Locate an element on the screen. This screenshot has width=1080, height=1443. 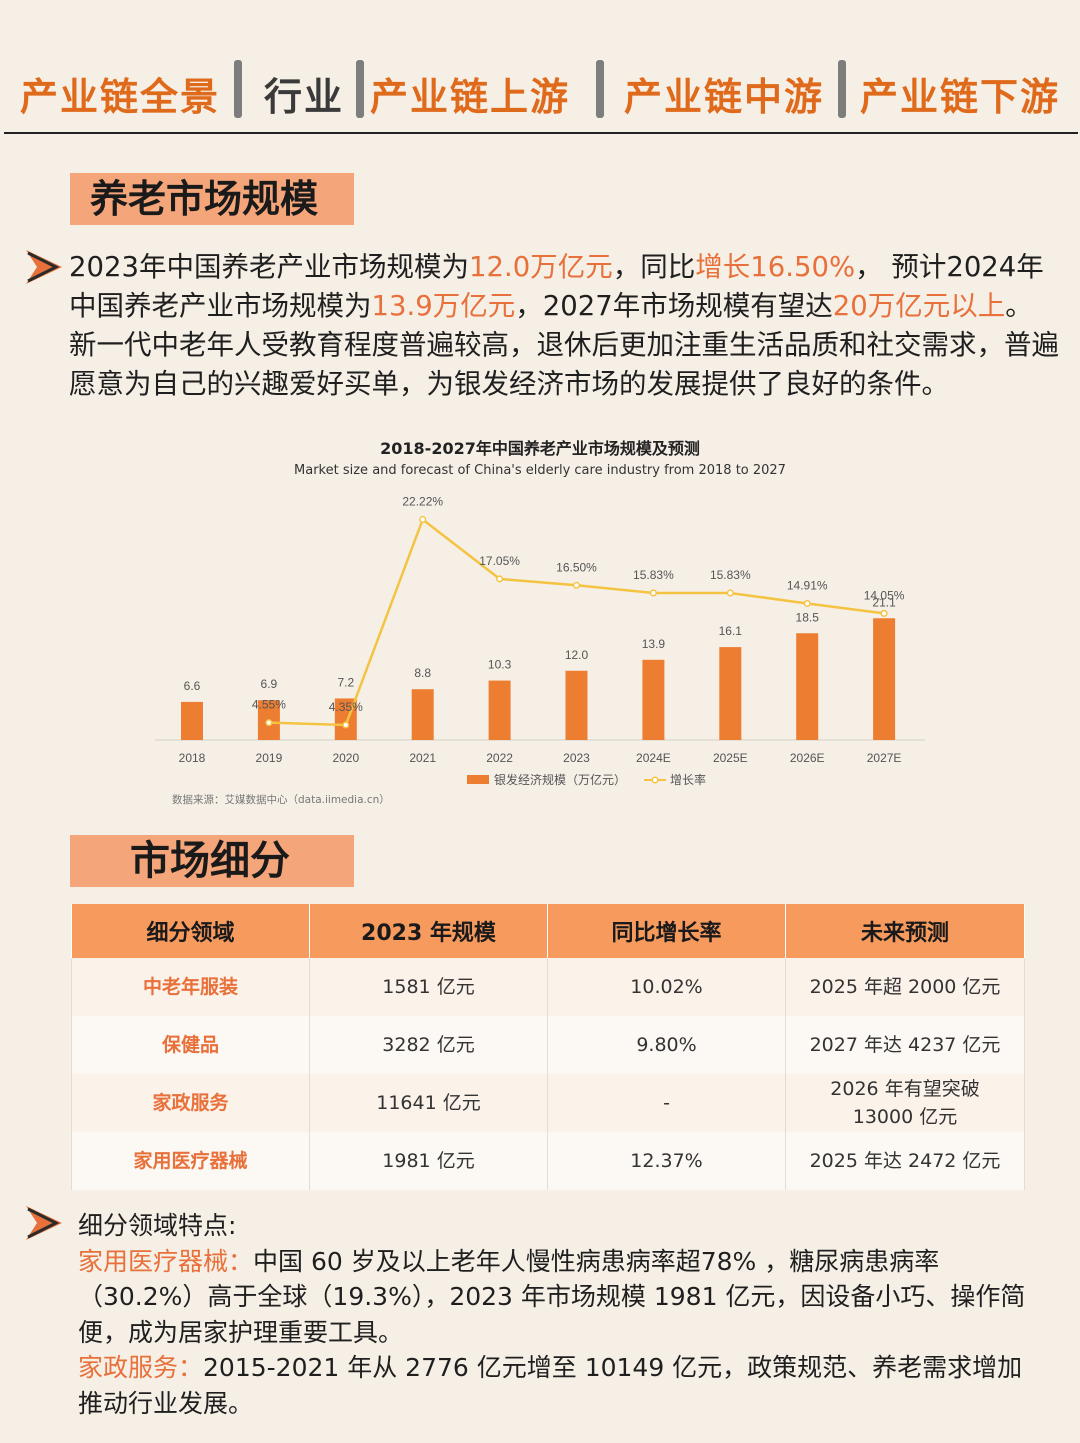
x-tick-label: 2019 is located at coordinates (269, 758).